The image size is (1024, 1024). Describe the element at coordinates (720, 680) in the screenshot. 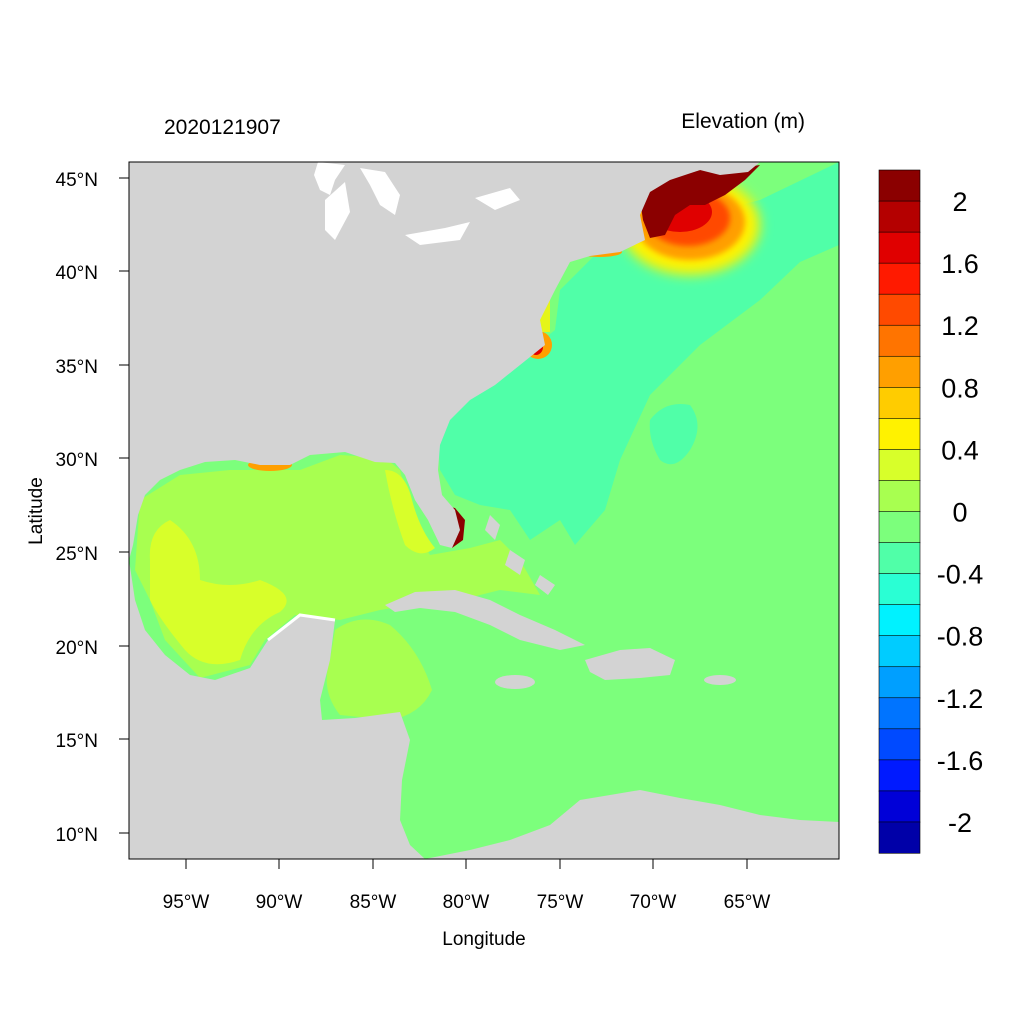

I see `puerto-rico-land` at that location.